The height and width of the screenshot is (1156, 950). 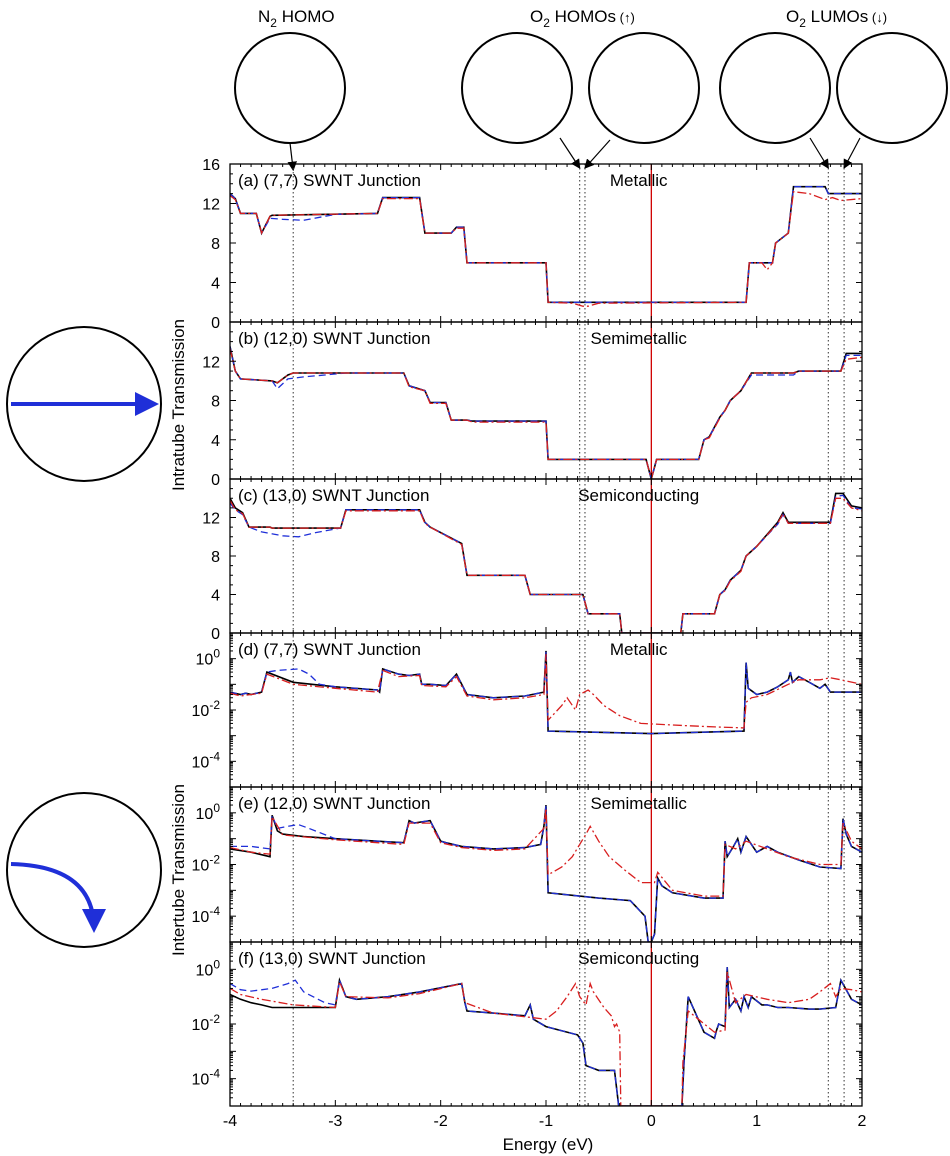 What do you see at coordinates (441, 1121) in the screenshot?
I see `x-tick-label: -2` at bounding box center [441, 1121].